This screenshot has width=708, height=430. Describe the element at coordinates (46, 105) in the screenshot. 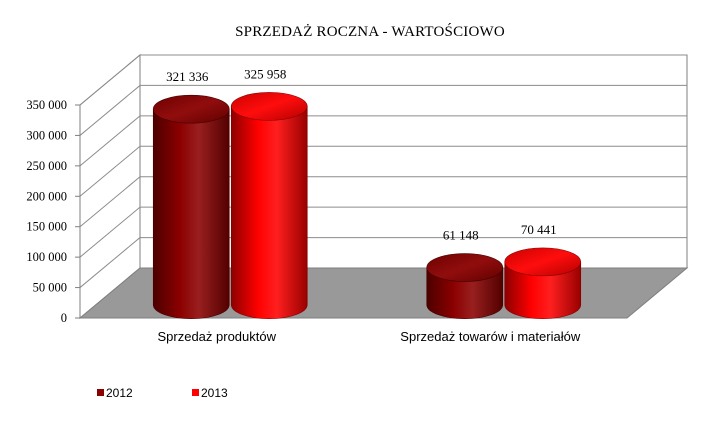

I see `y-tick-label: 350 000` at that location.